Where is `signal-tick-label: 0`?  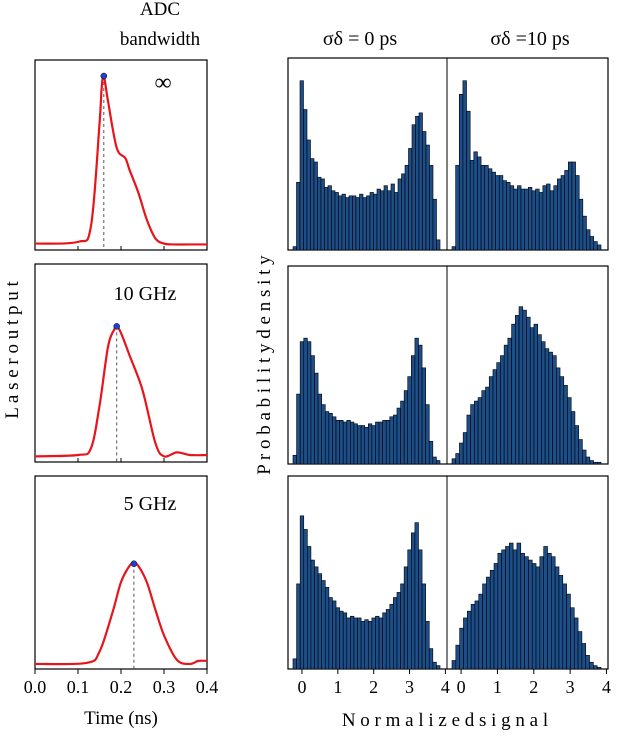
signal-tick-label: 0 is located at coordinates (461, 687).